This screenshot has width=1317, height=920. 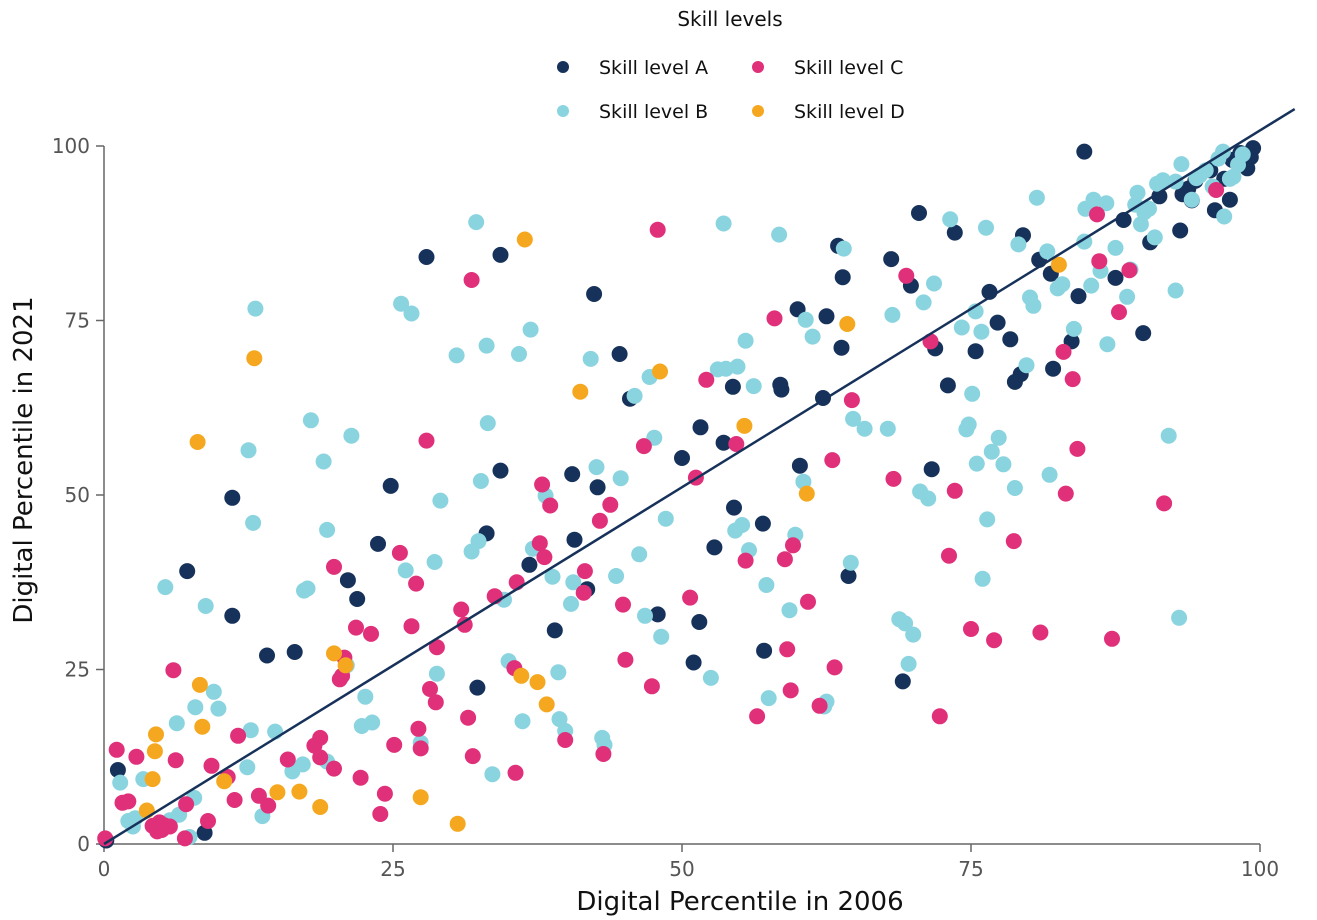 What do you see at coordinates (77, 670) in the screenshot?
I see `y-tick-label: 25` at bounding box center [77, 670].